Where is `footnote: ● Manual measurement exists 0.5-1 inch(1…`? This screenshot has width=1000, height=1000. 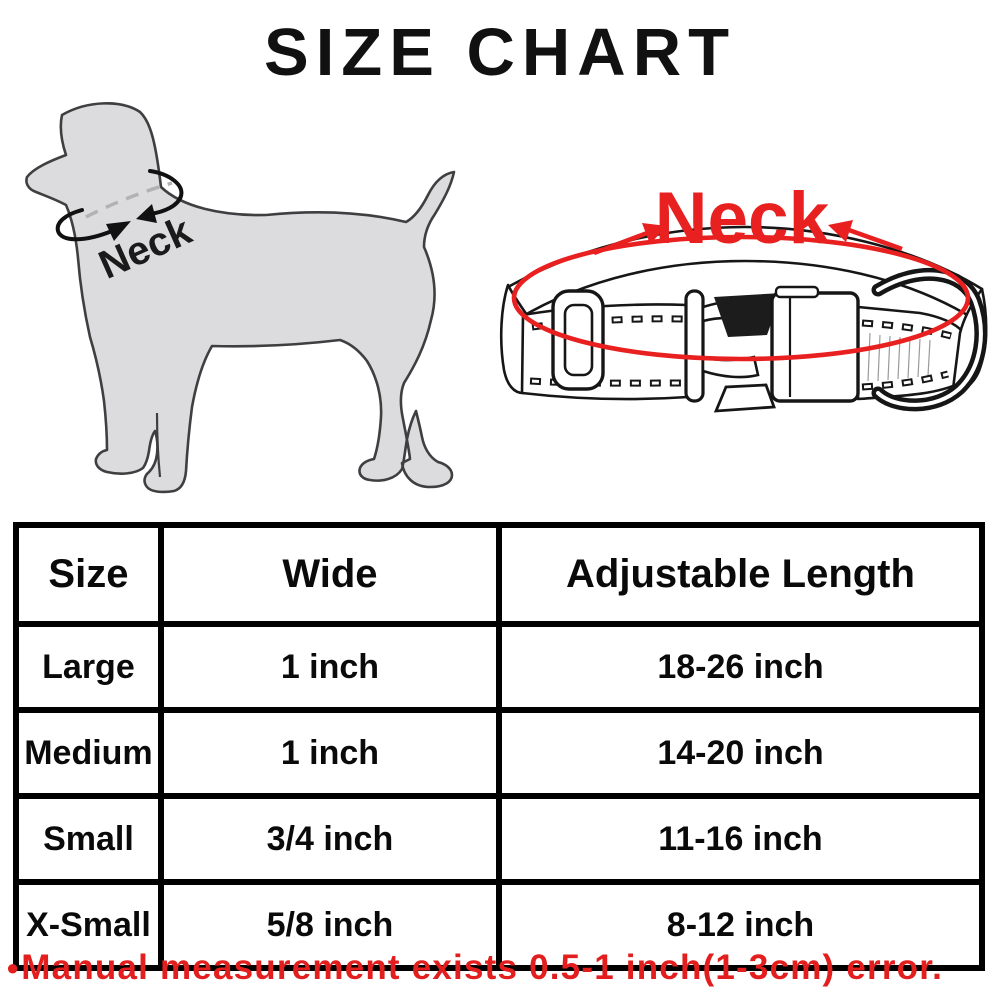 footnote: ● Manual measurement exists 0.5-1 inch(1… is located at coordinates (501, 968).